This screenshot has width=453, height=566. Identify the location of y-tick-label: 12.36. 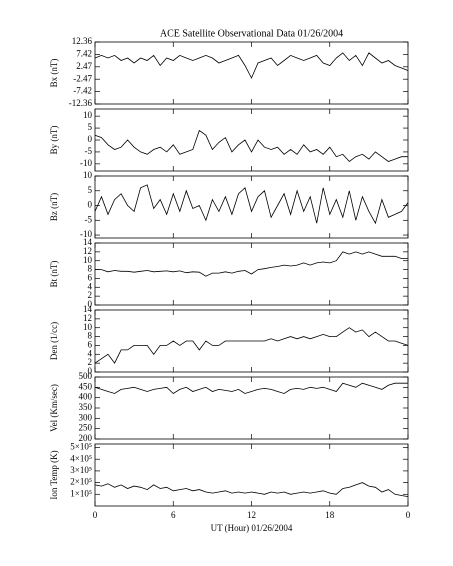
(82, 41).